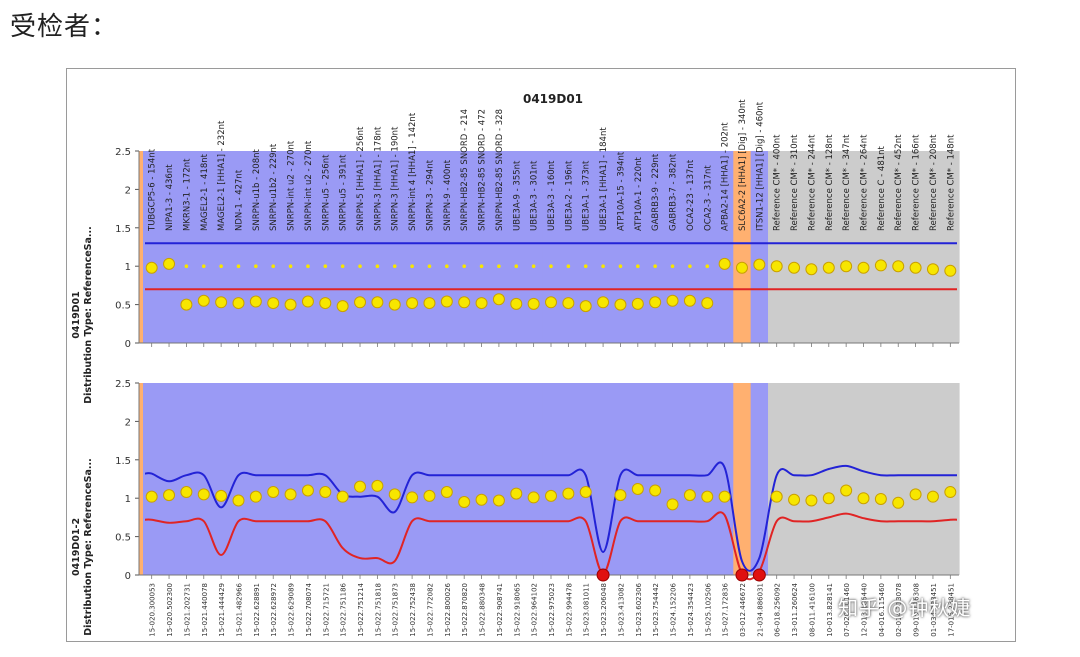 The width and height of the screenshot is (1080, 657). Describe the element at coordinates (603, 575) in the screenshot. I see `deleted-point` at that location.